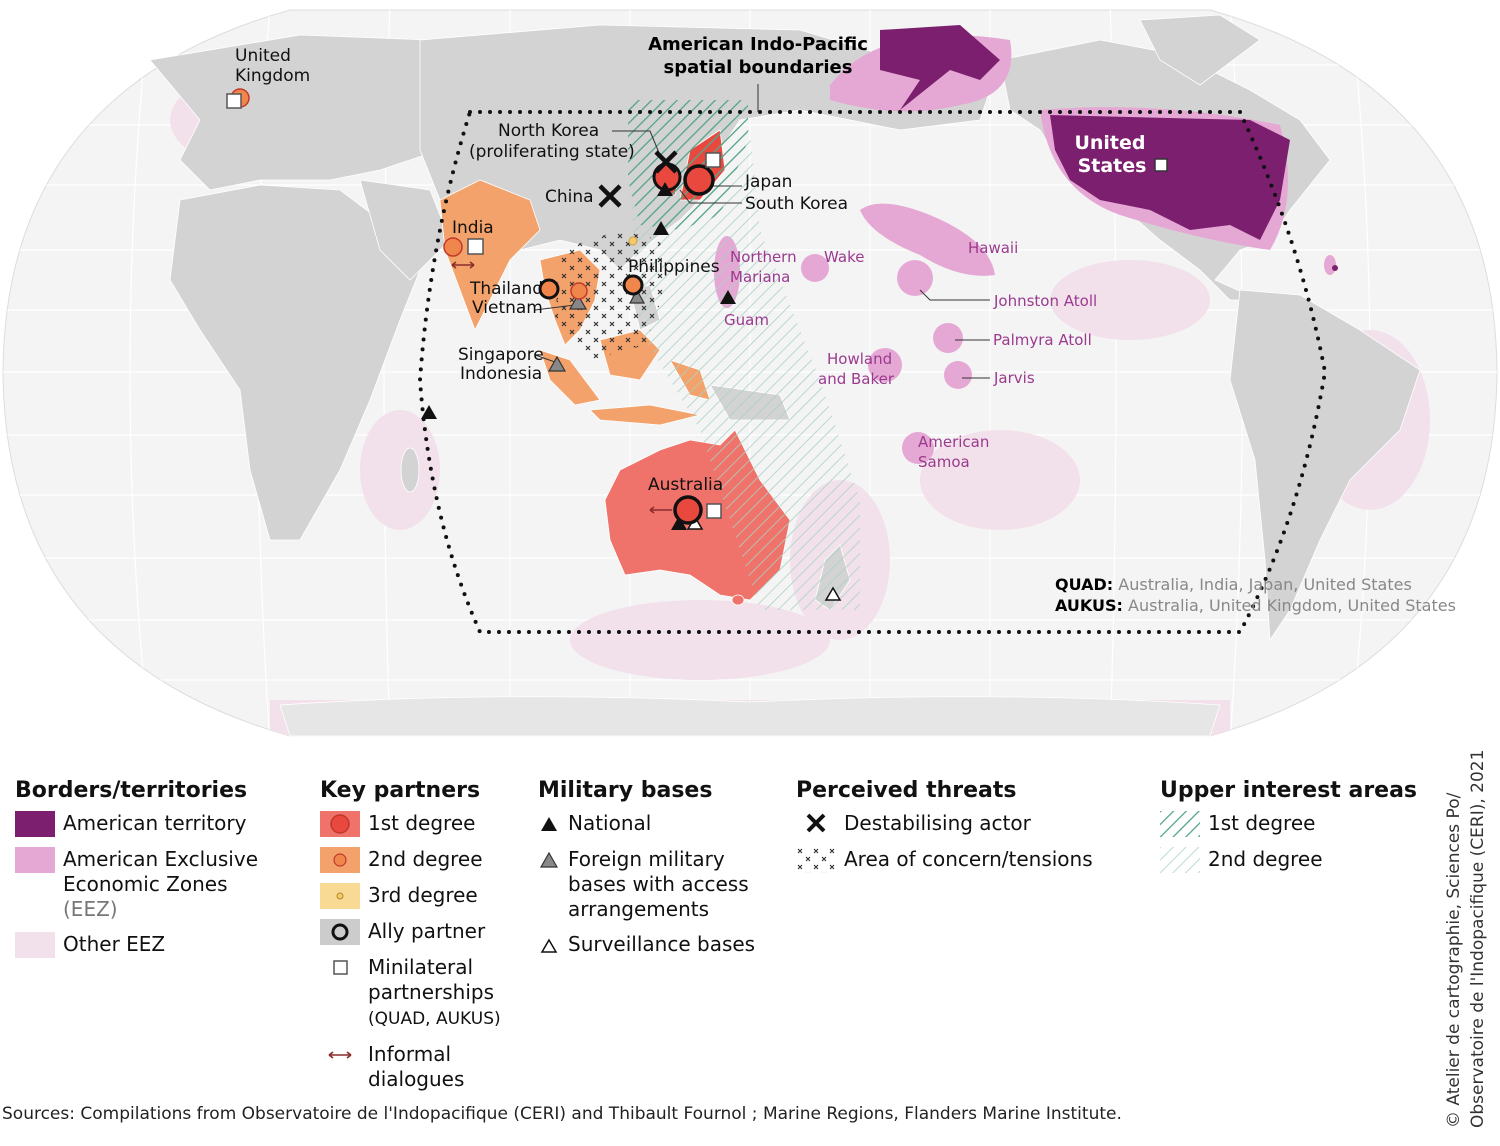  I want to click on key-partner-territory-part, so click(738, 600).